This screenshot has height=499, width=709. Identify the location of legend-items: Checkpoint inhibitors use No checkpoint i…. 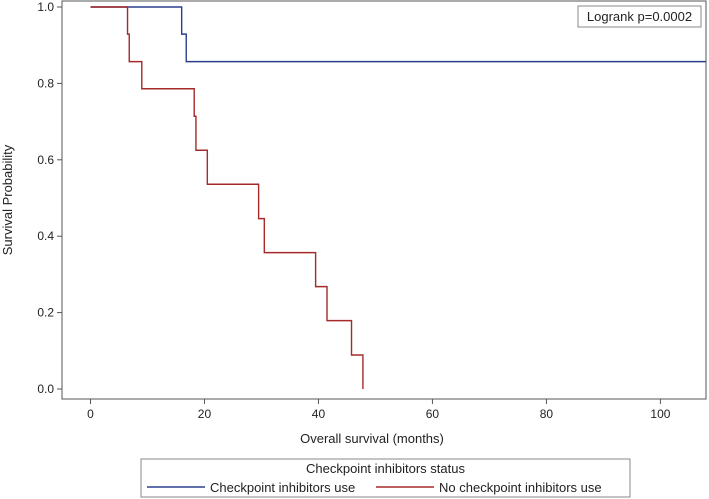
(374, 487).